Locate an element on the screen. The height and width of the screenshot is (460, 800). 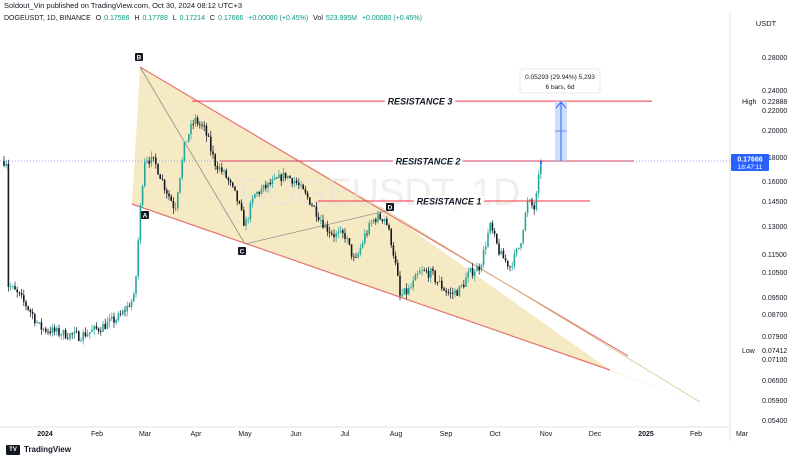
resistance-2-label: RESISTANCE 2 is located at coordinates (428, 161).